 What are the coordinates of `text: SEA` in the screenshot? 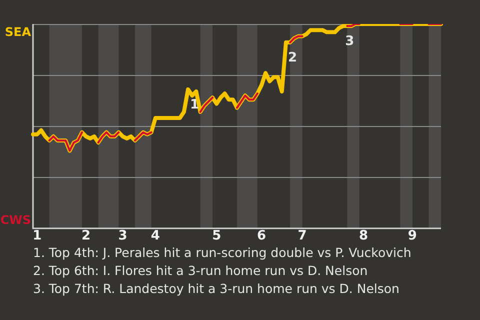 It's located at (17, 32).